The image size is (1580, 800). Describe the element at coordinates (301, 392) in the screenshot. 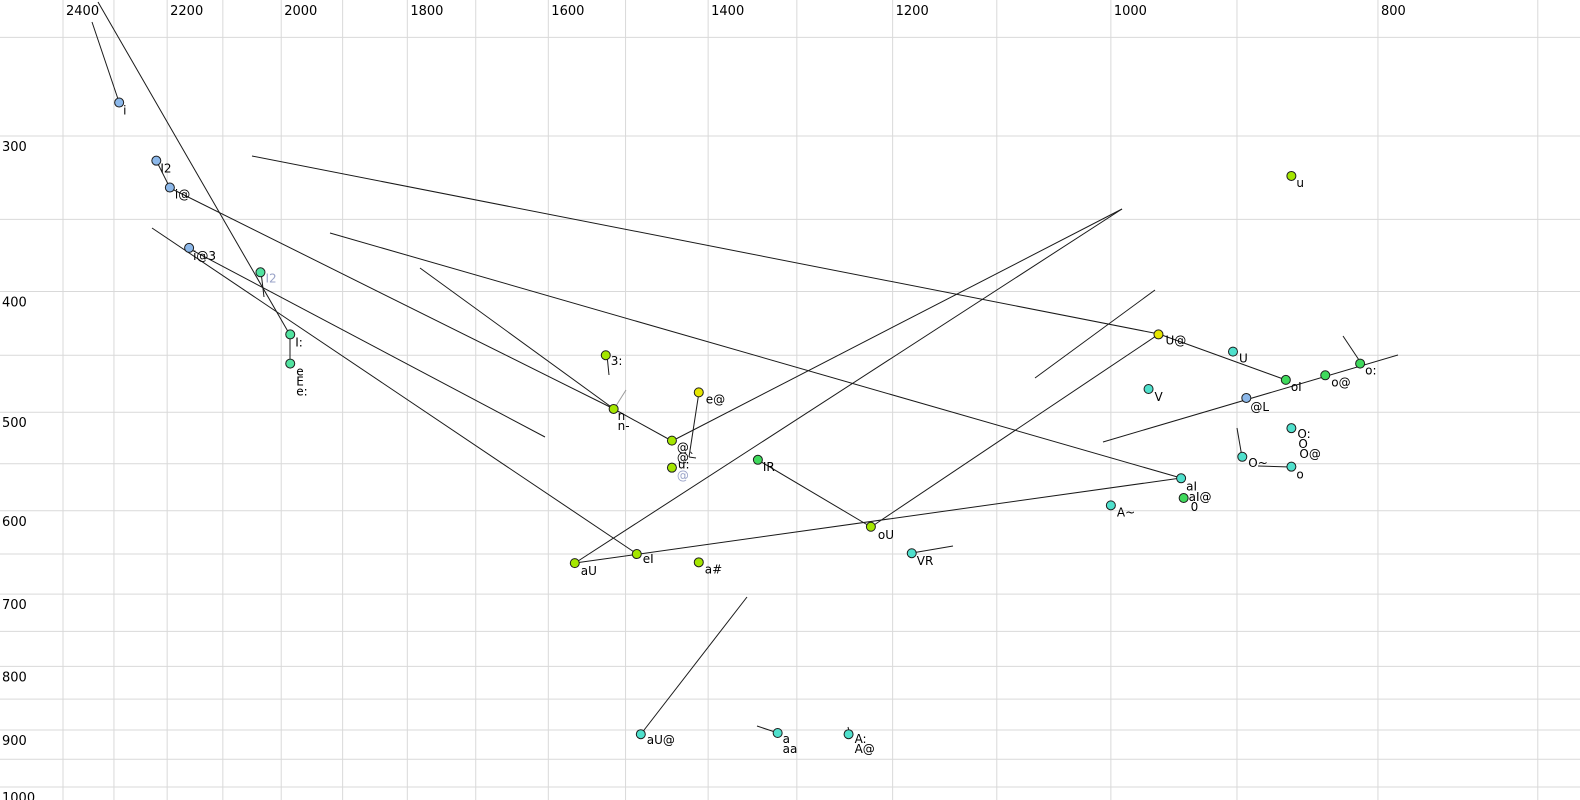

I see `vowel-label-e: e:` at that location.